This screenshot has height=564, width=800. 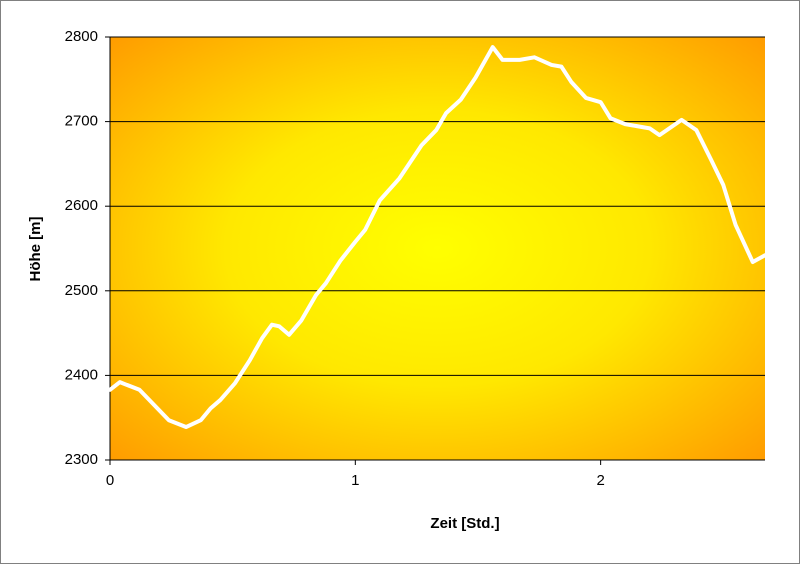 What do you see at coordinates (81, 205) in the screenshot?
I see `y-tick-label: 2600` at bounding box center [81, 205].